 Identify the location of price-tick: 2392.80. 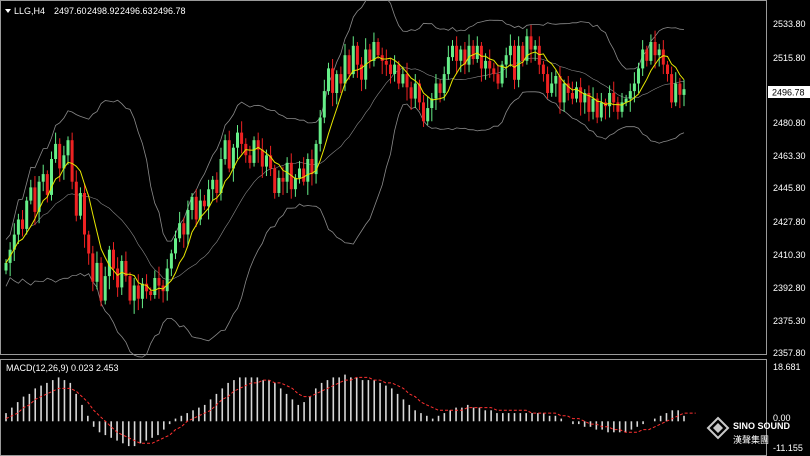
(789, 288).